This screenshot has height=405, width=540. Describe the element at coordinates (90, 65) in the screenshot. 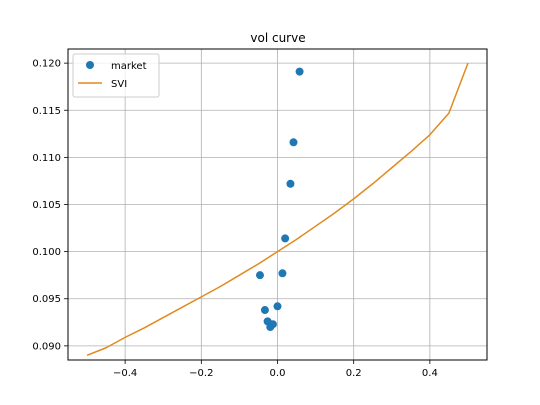

I see `legend-market-marker` at that location.